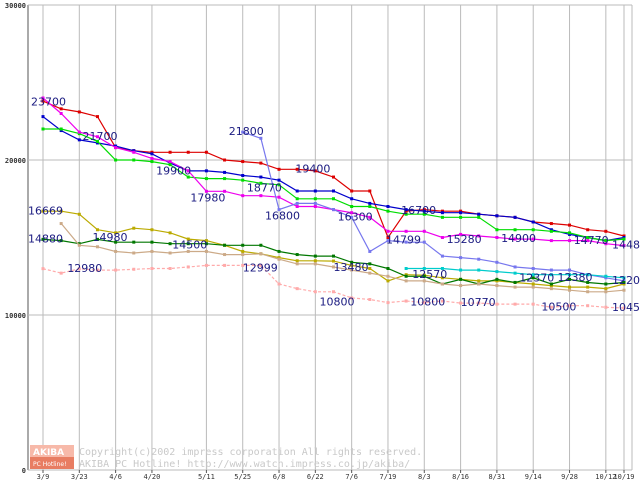  Describe the element at coordinates (626, 307) in the screenshot. I see `data-label: 10450` at that location.